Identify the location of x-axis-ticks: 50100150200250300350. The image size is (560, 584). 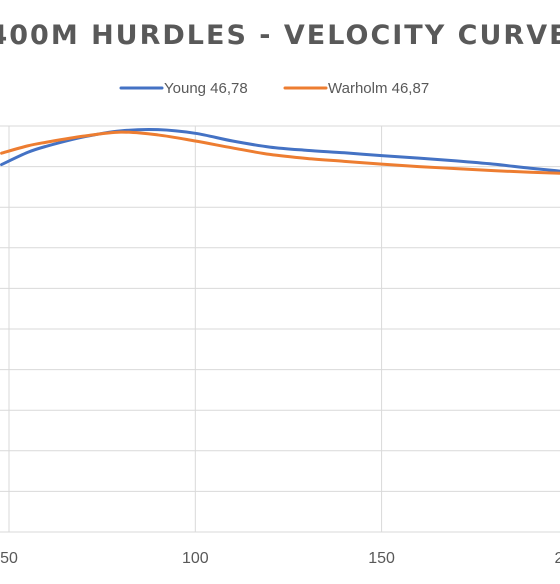
(280, 558).